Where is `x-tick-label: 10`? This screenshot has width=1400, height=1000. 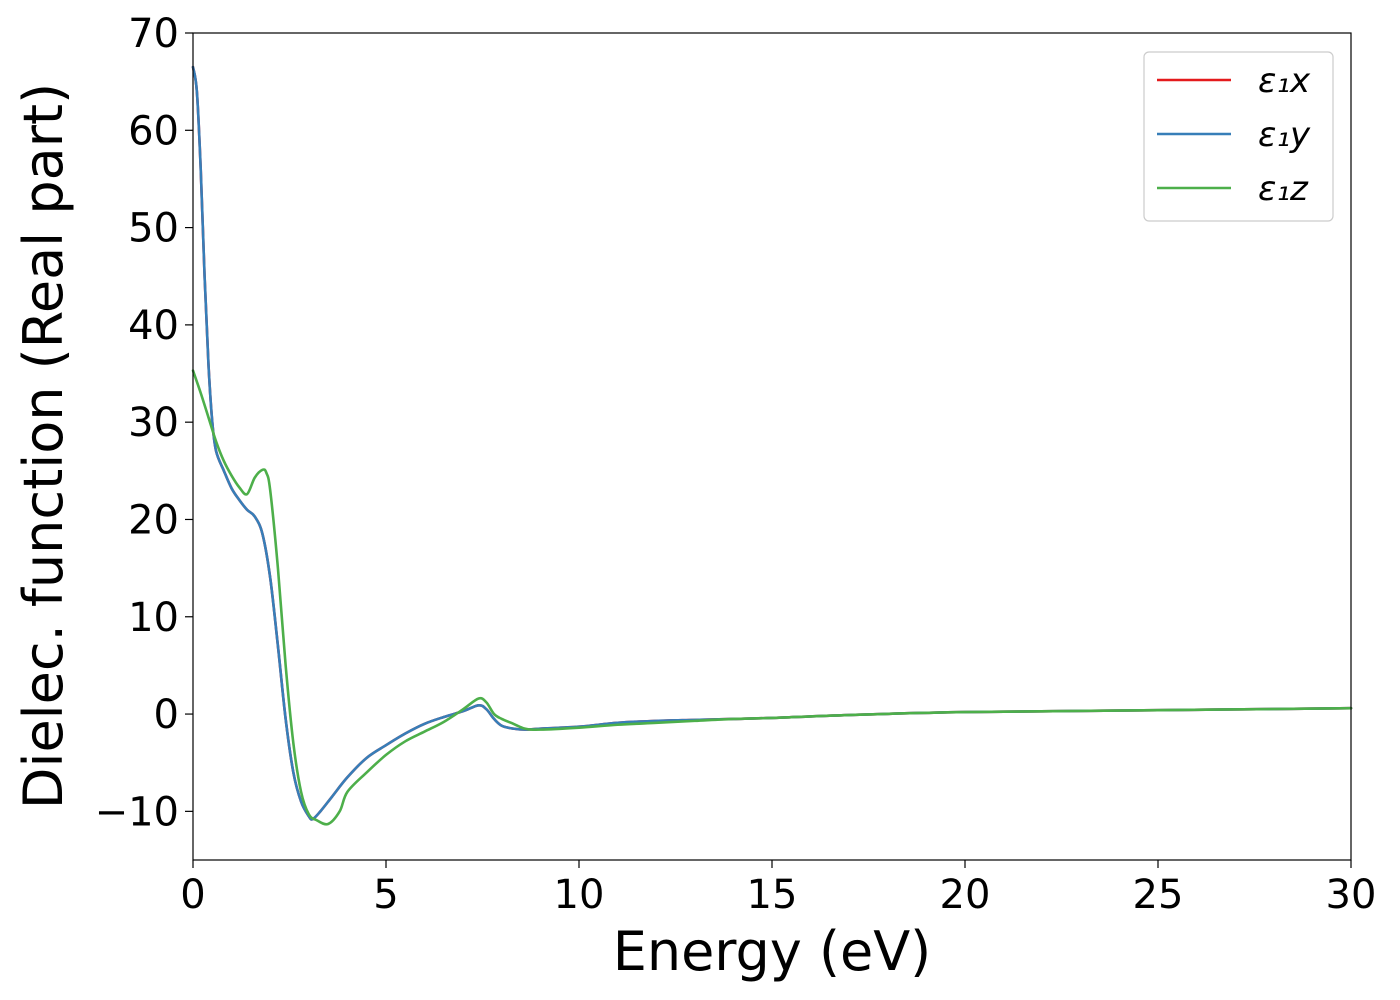 x-tick-label: 10 is located at coordinates (579, 895).